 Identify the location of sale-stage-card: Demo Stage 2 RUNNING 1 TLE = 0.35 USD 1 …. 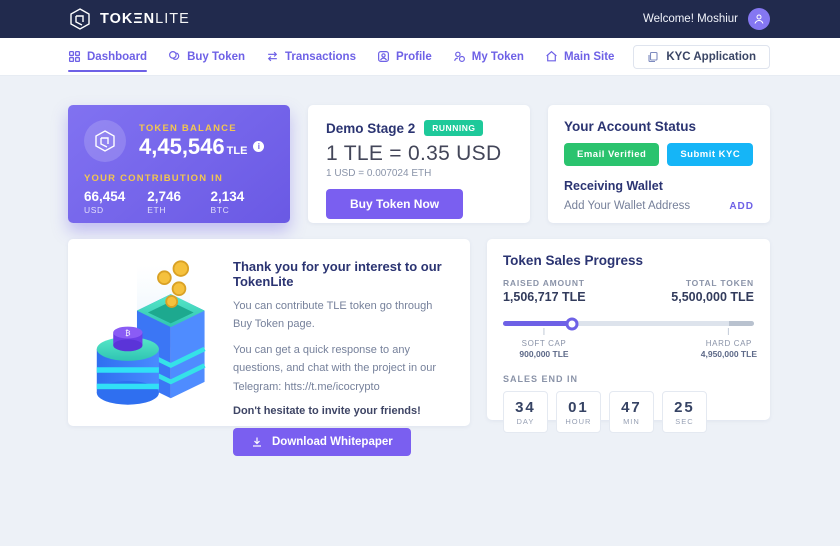
(419, 164).